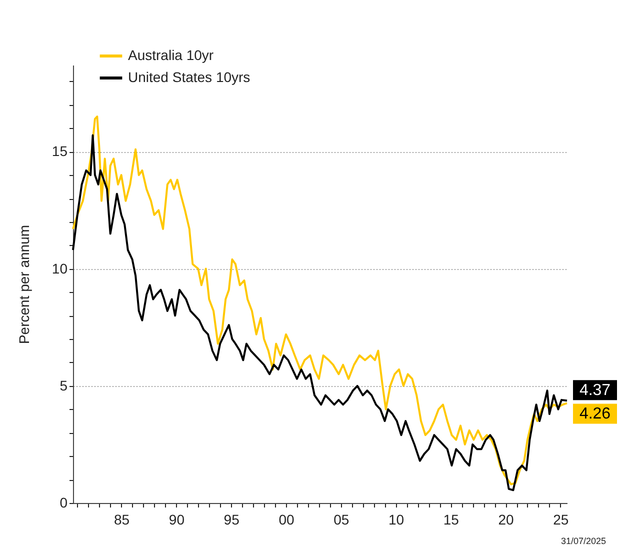 The height and width of the screenshot is (560, 619). What do you see at coordinates (24, 284) in the screenshot?
I see `y-axis-title: Percent per annum` at bounding box center [24, 284].